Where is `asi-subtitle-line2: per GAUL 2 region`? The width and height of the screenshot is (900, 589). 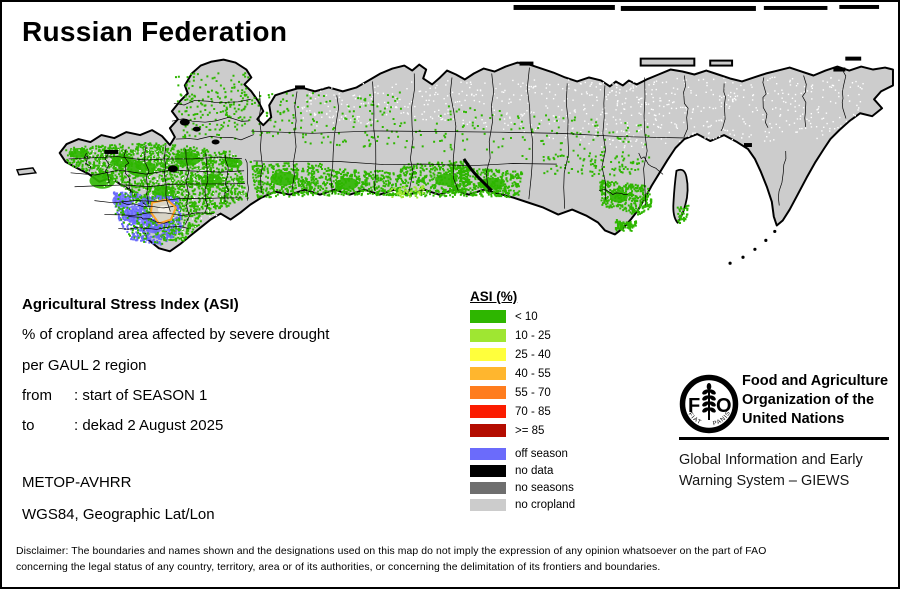
asi-subtitle-line2: per GAUL 2 region is located at coordinates (84, 365).